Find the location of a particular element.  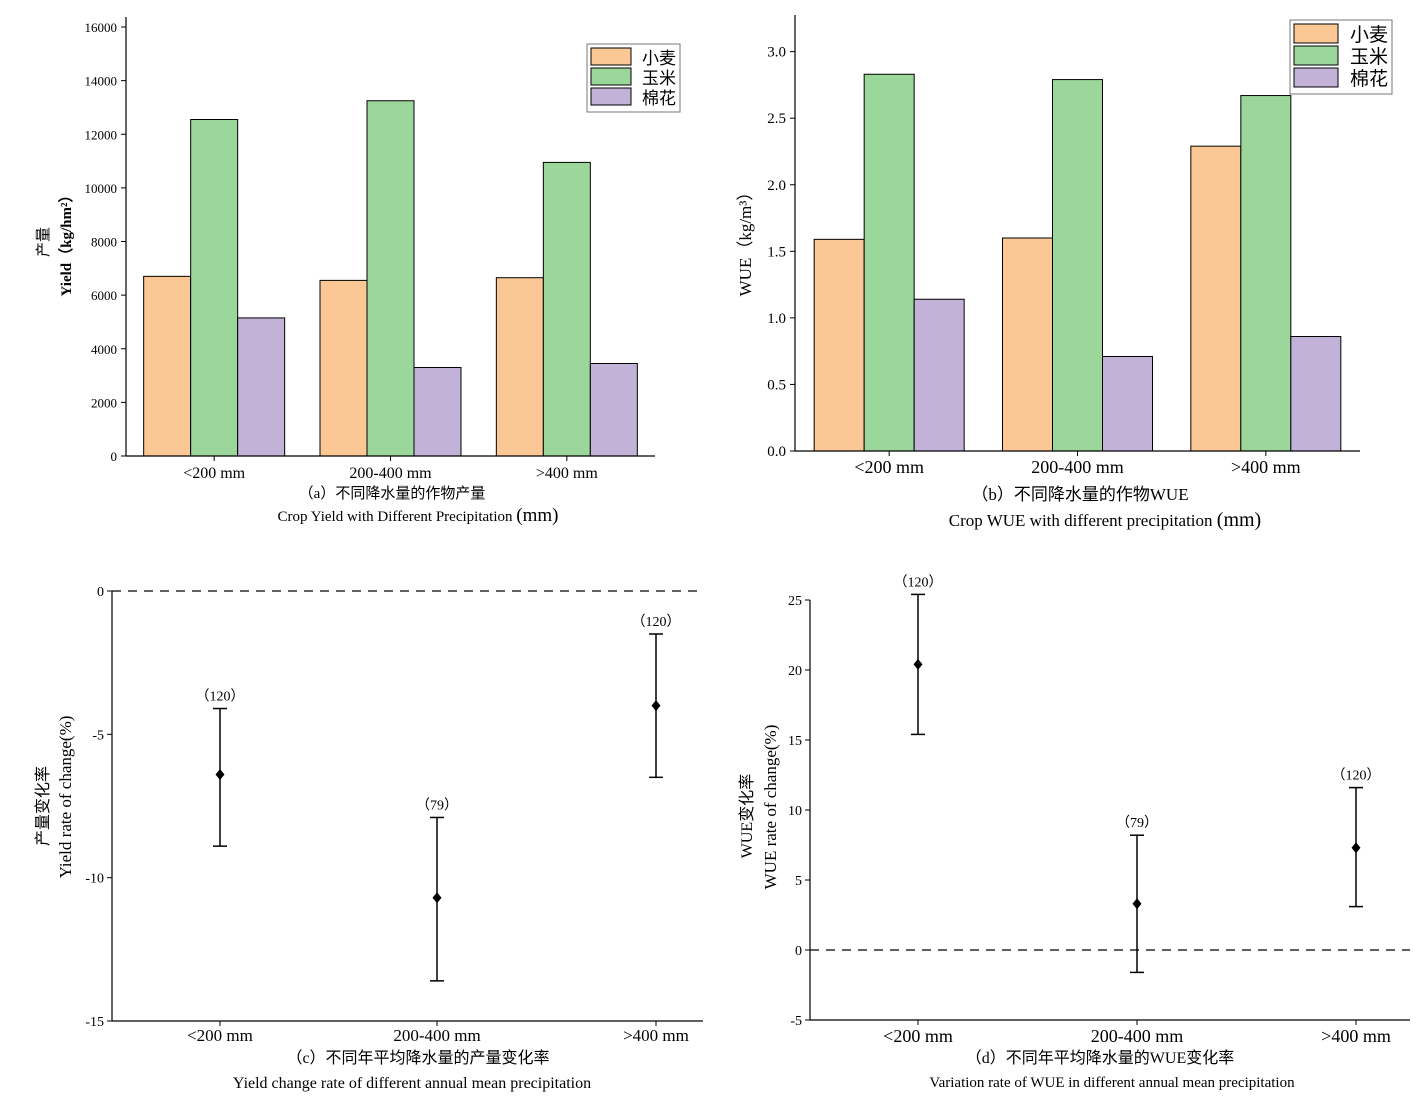

y-tick-label-2: 0.5 is located at coordinates (776, 385).